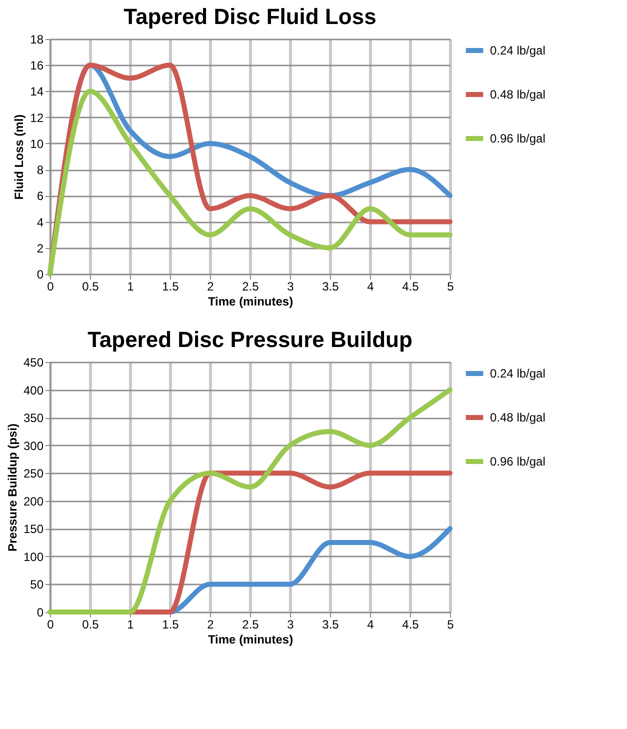 The height and width of the screenshot is (729, 627). Describe the element at coordinates (19, 157) in the screenshot. I see `y-axis-title: Fluid Loss (ml)` at that location.